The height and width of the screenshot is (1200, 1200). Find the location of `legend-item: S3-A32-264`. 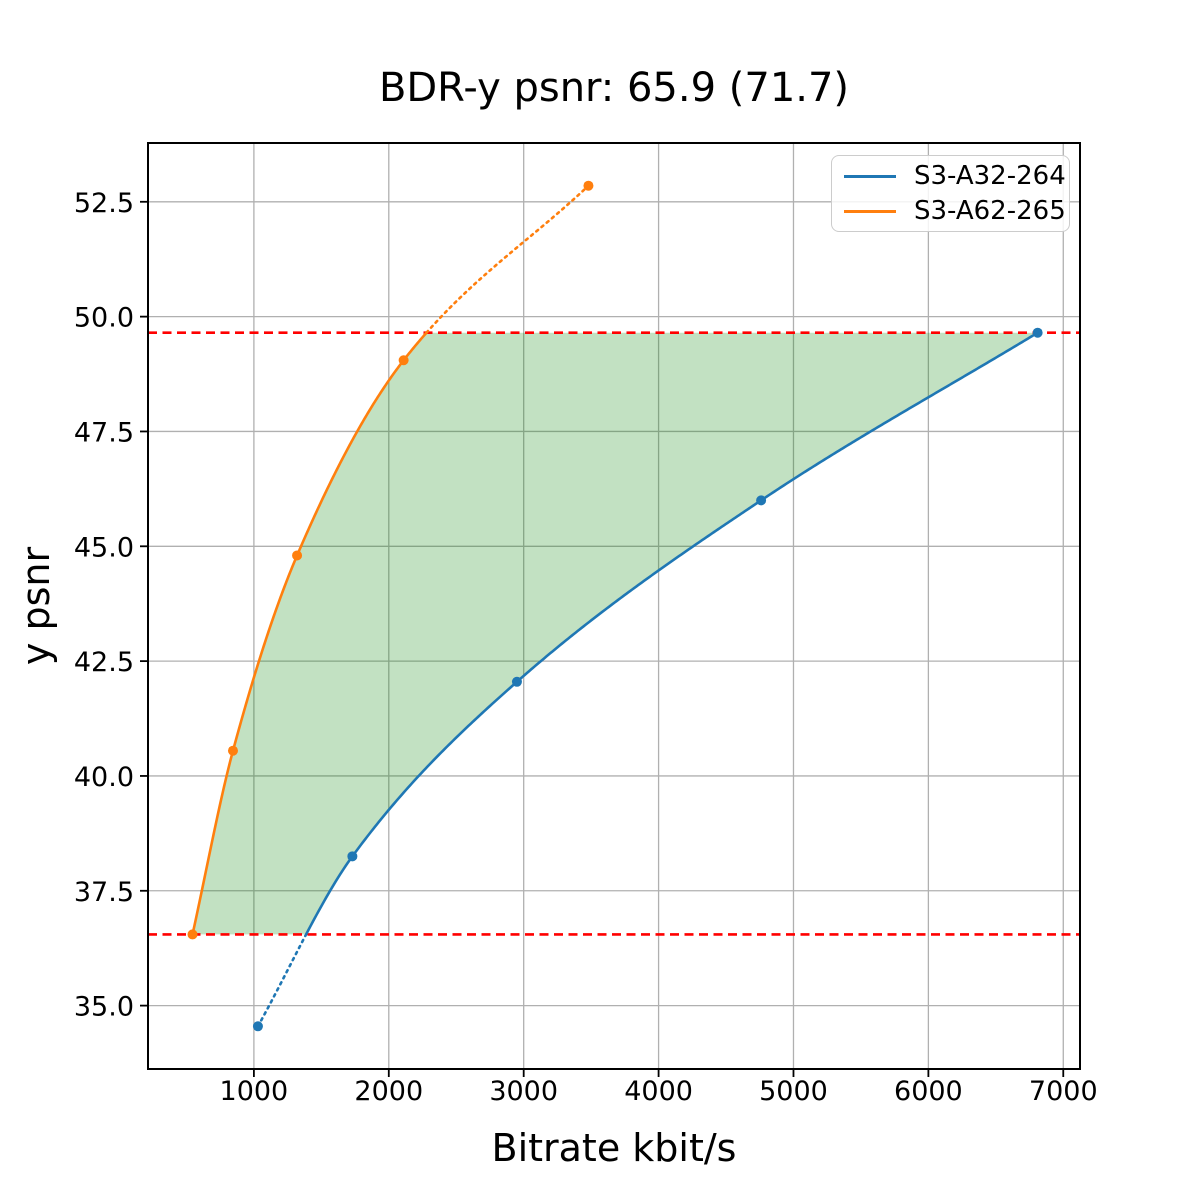

legend-item: S3-A32-264 is located at coordinates (955, 176).